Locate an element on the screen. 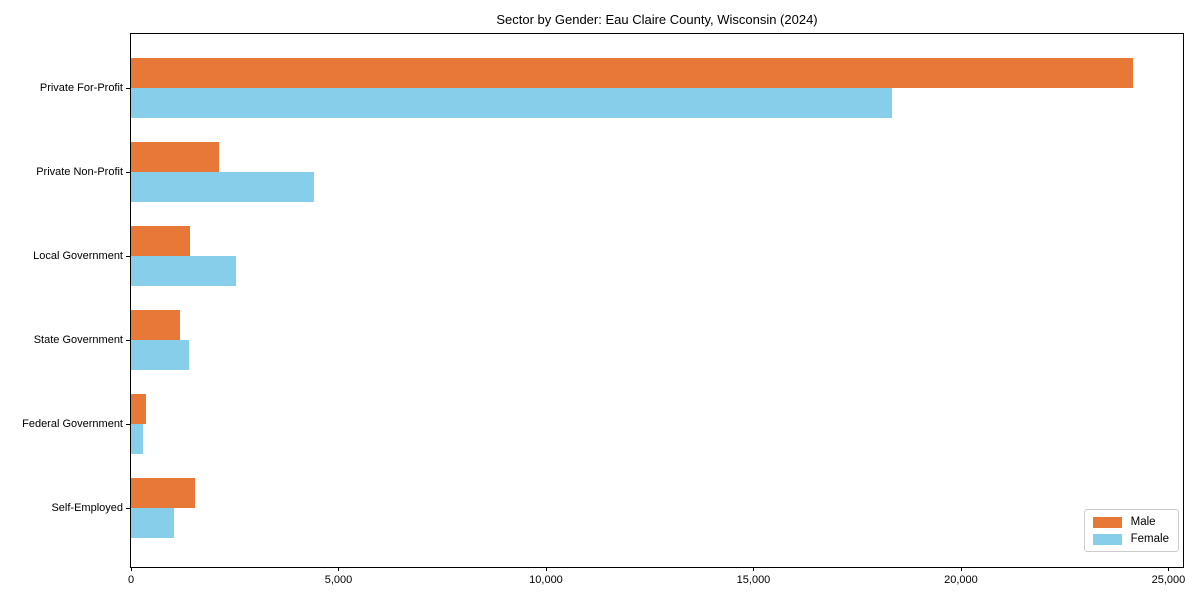 The height and width of the screenshot is (600, 1200). male-series-swatch is located at coordinates (1107, 522).